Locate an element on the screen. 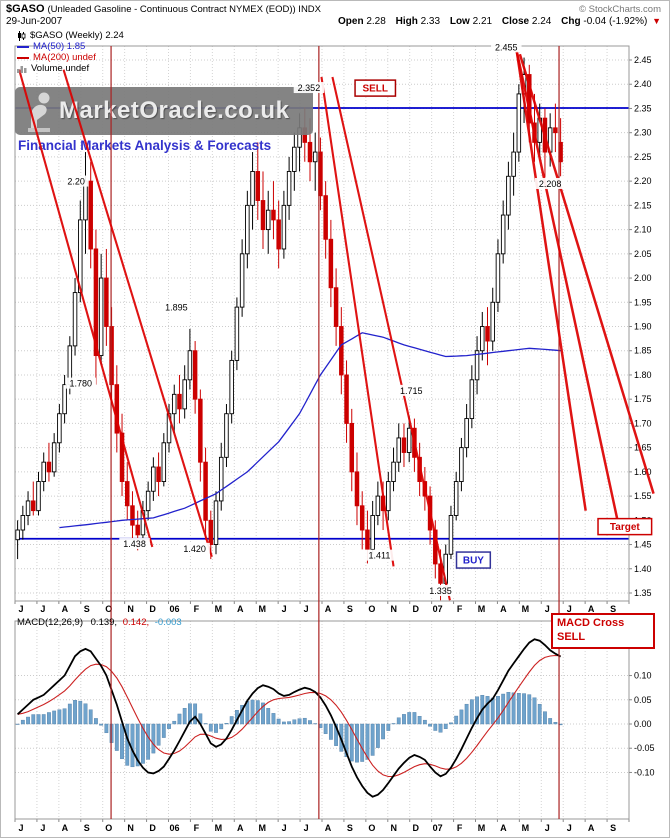 The image size is (670, 838). svg-text: 2.45 is located at coordinates (643, 60).